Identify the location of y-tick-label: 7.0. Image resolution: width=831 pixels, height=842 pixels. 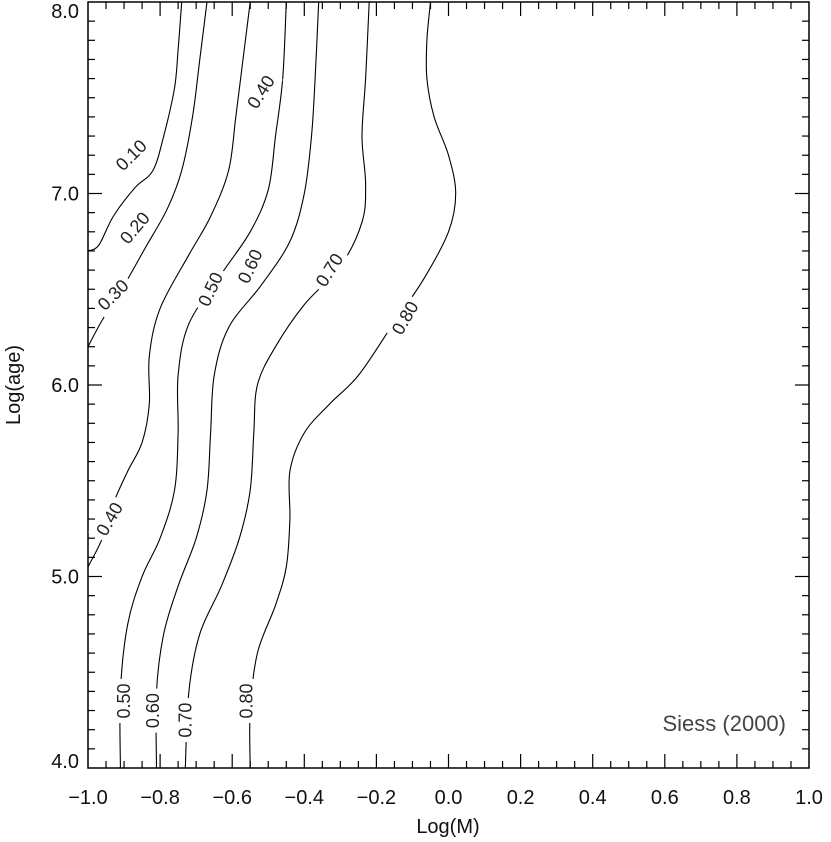
(65, 195).